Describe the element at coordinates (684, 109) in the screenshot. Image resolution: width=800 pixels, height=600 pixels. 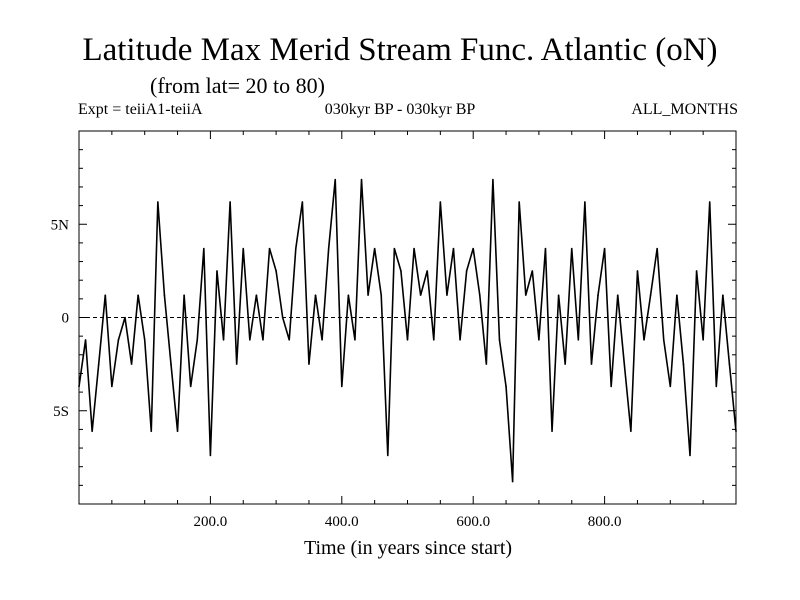
I see `months-label: ALL_MONTHS` at that location.